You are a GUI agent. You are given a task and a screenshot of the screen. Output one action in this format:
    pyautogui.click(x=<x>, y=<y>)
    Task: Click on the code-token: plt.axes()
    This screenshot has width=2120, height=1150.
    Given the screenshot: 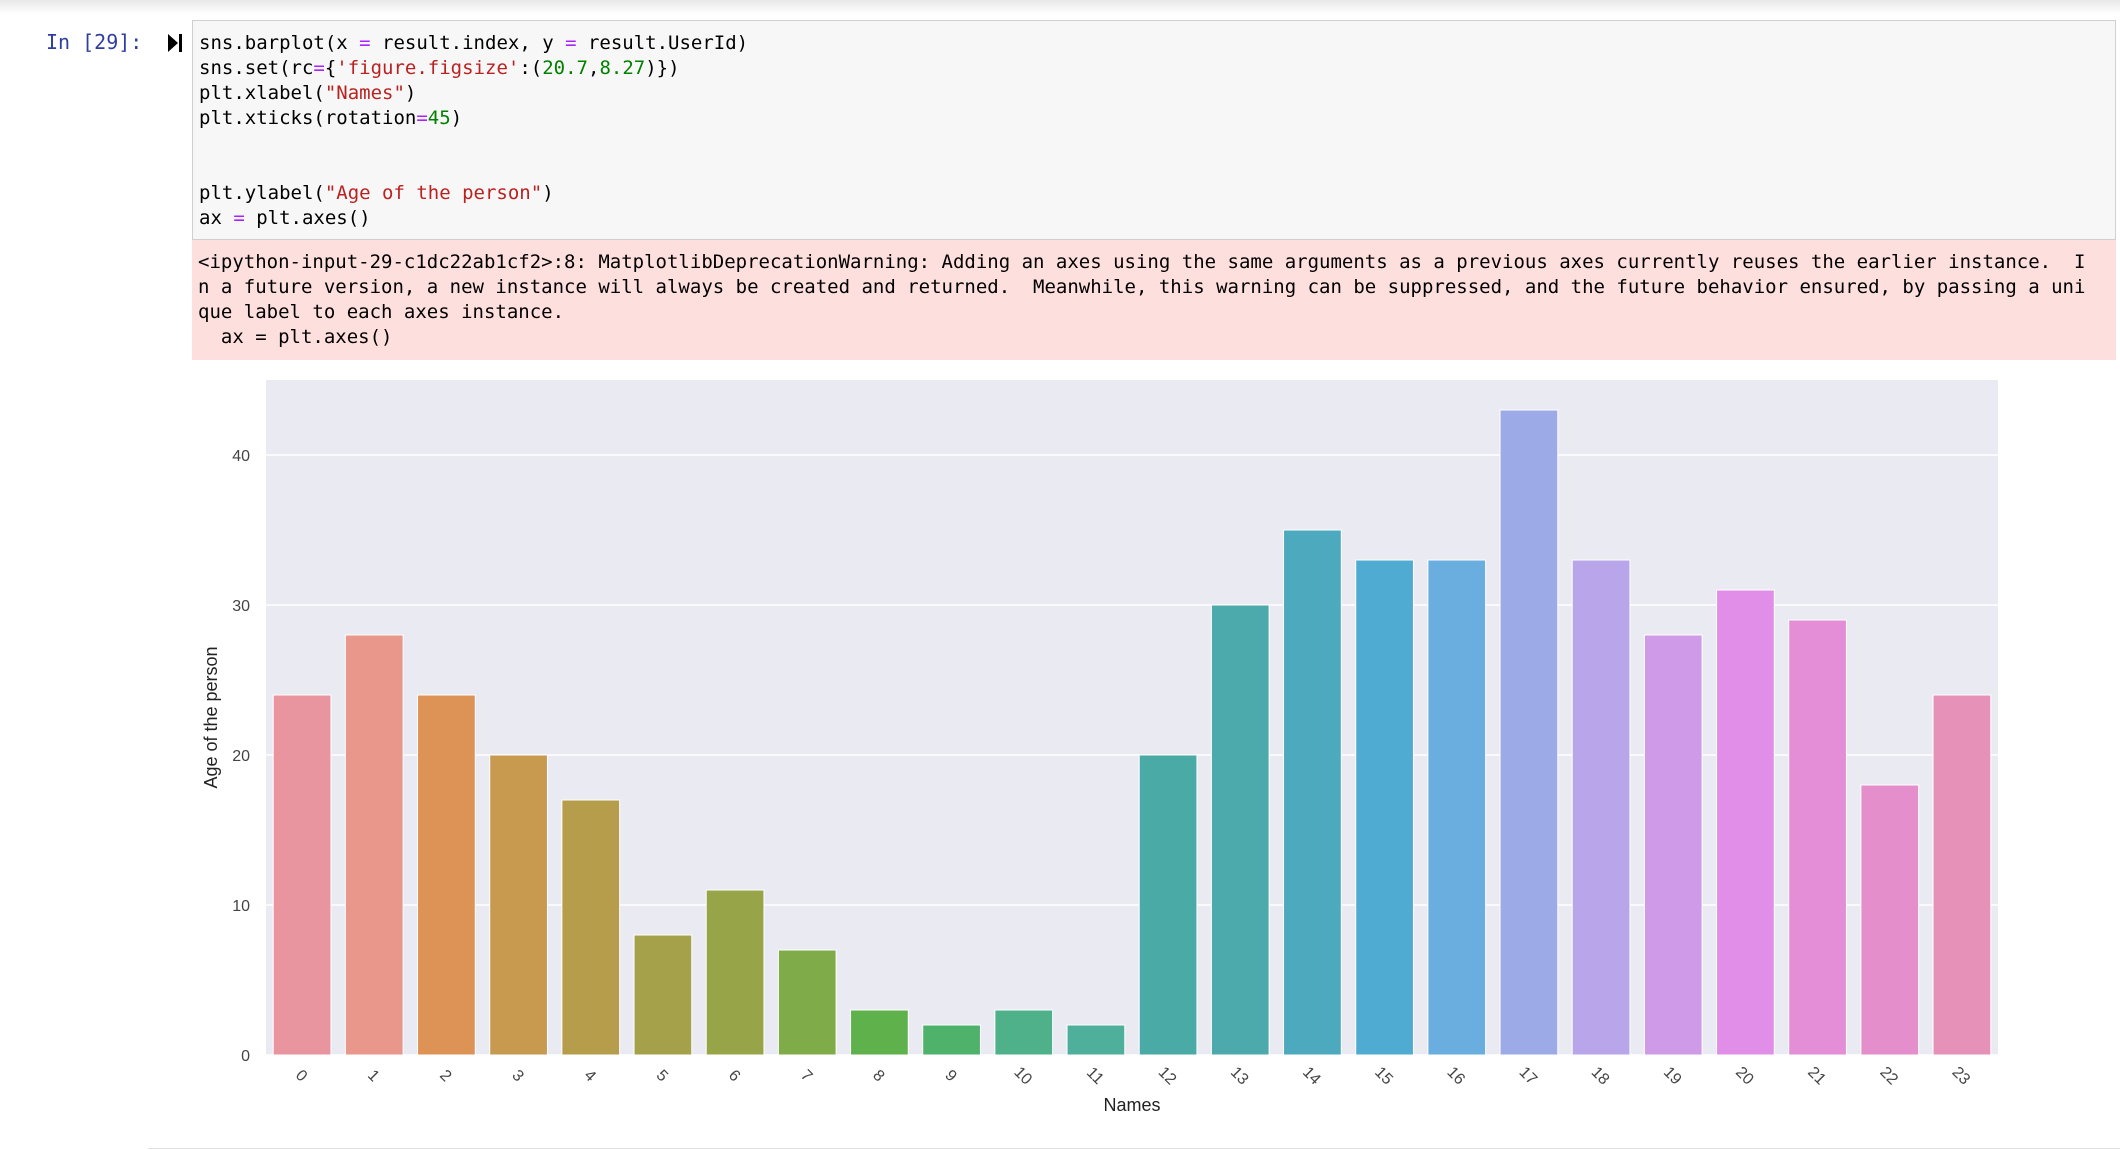 What is the action you would take?
    pyautogui.click(x=307, y=218)
    